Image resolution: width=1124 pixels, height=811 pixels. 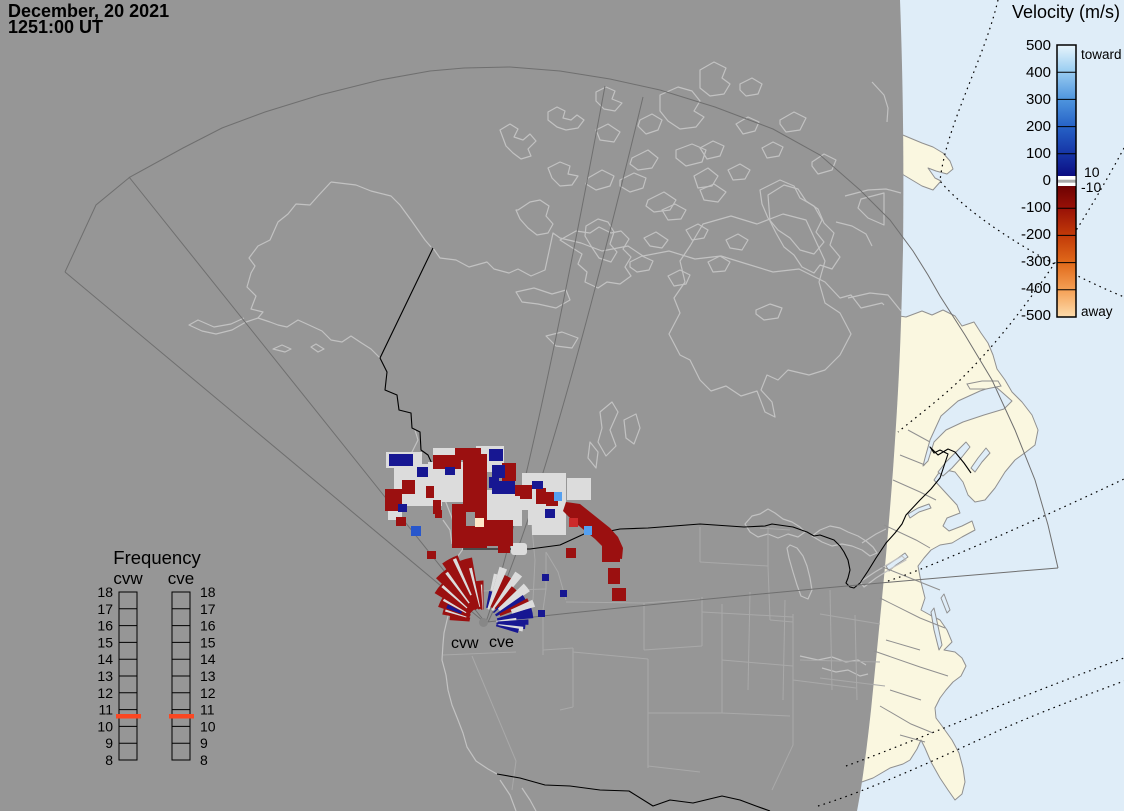 What do you see at coordinates (1038, 126) in the screenshot?
I see `svg-text: 200` at bounding box center [1038, 126].